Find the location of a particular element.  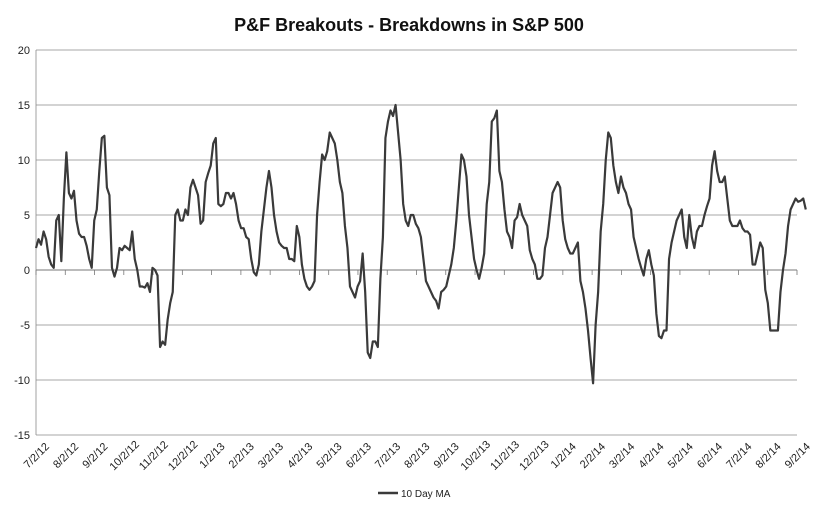

y-tick-label: -15 is located at coordinates (22, 436).